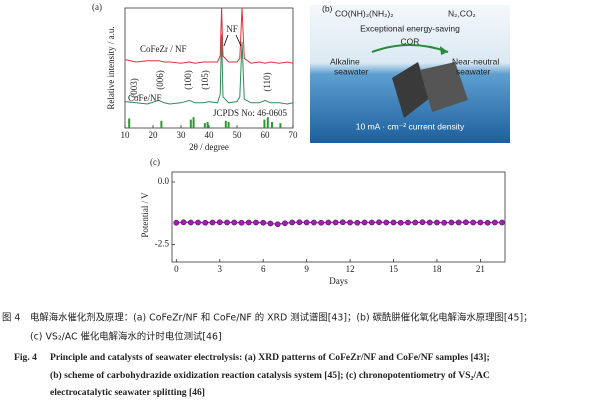 The height and width of the screenshot is (403, 600). I want to click on x-tick-label: 50, so click(238, 135).